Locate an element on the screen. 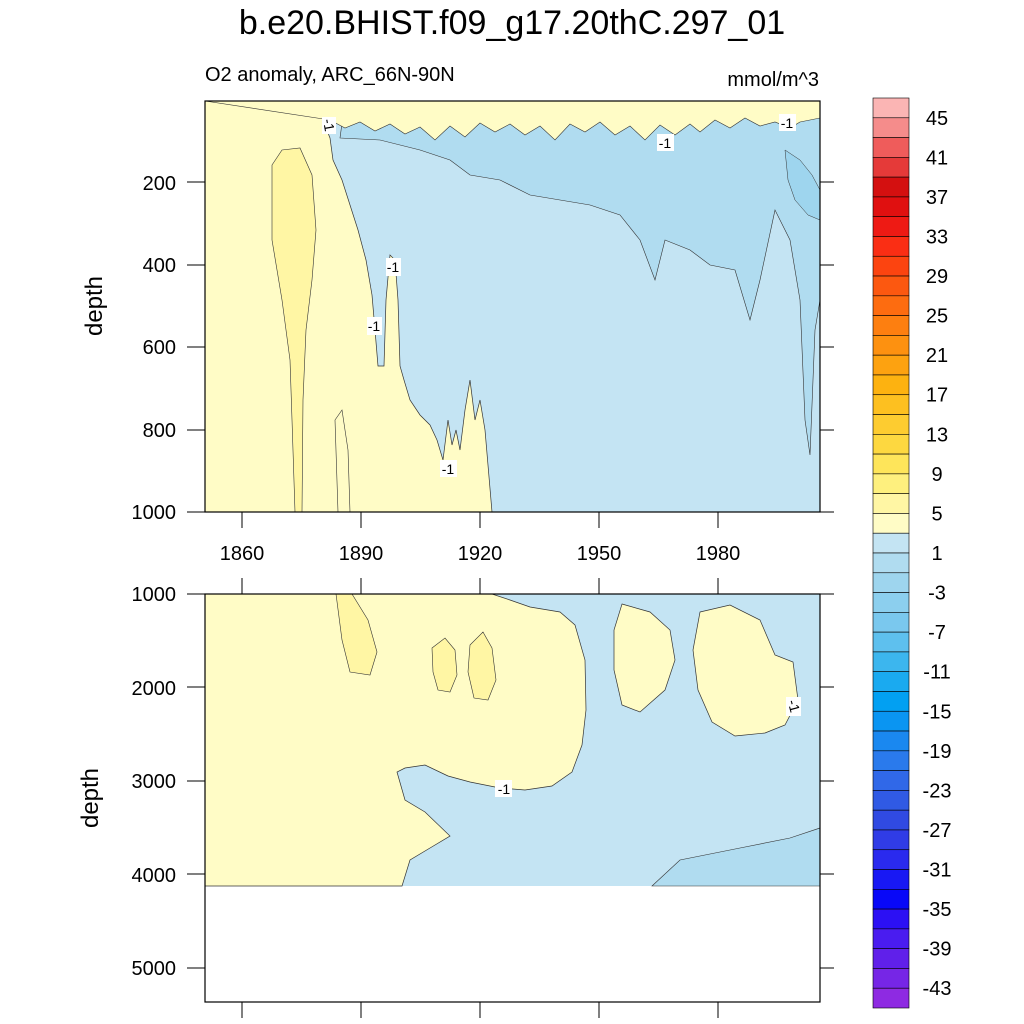 This screenshot has height=1024, width=1024. x-tick-label: 1890 is located at coordinates (361, 554).